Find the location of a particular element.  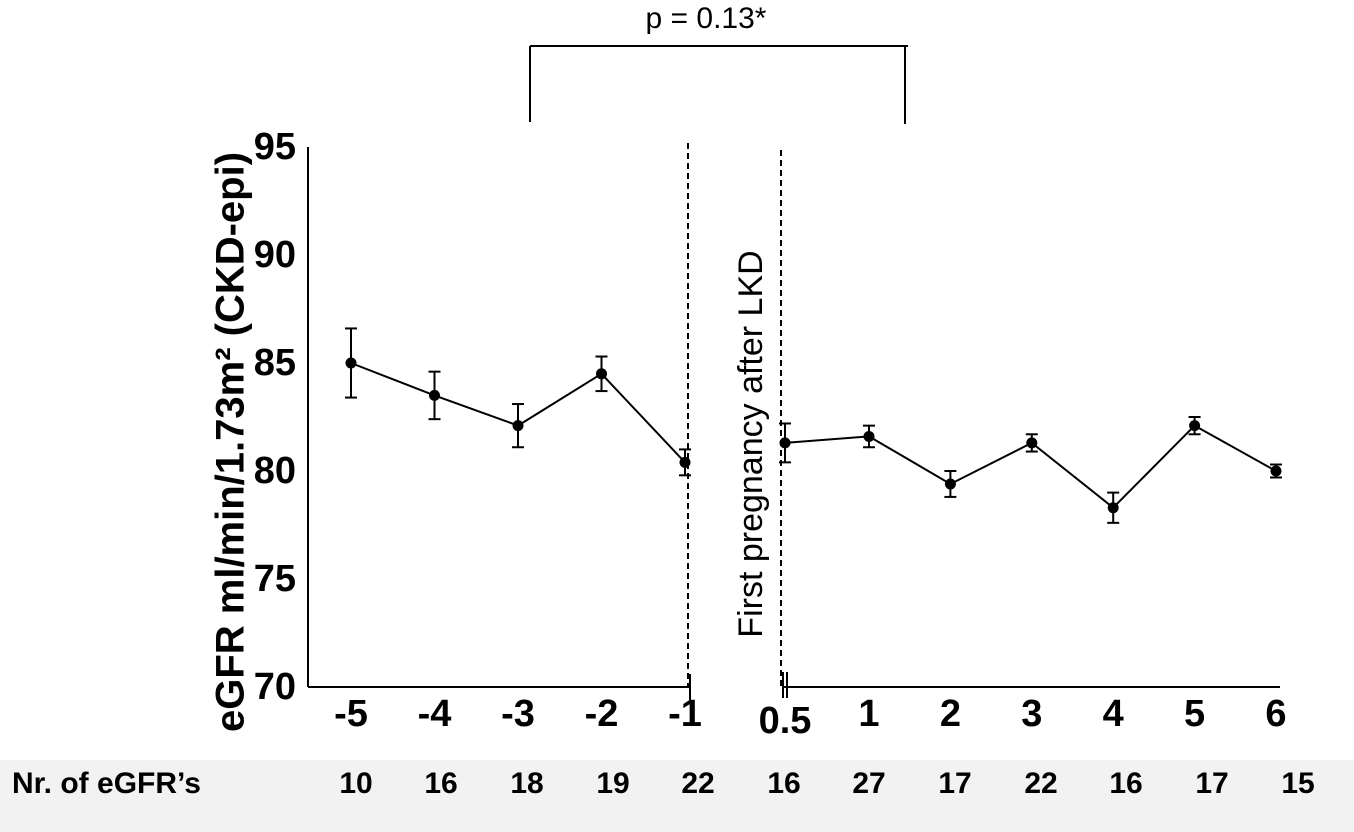

y-tick-labels: 70 75 80 85 90 95 is located at coordinates (275, 417).